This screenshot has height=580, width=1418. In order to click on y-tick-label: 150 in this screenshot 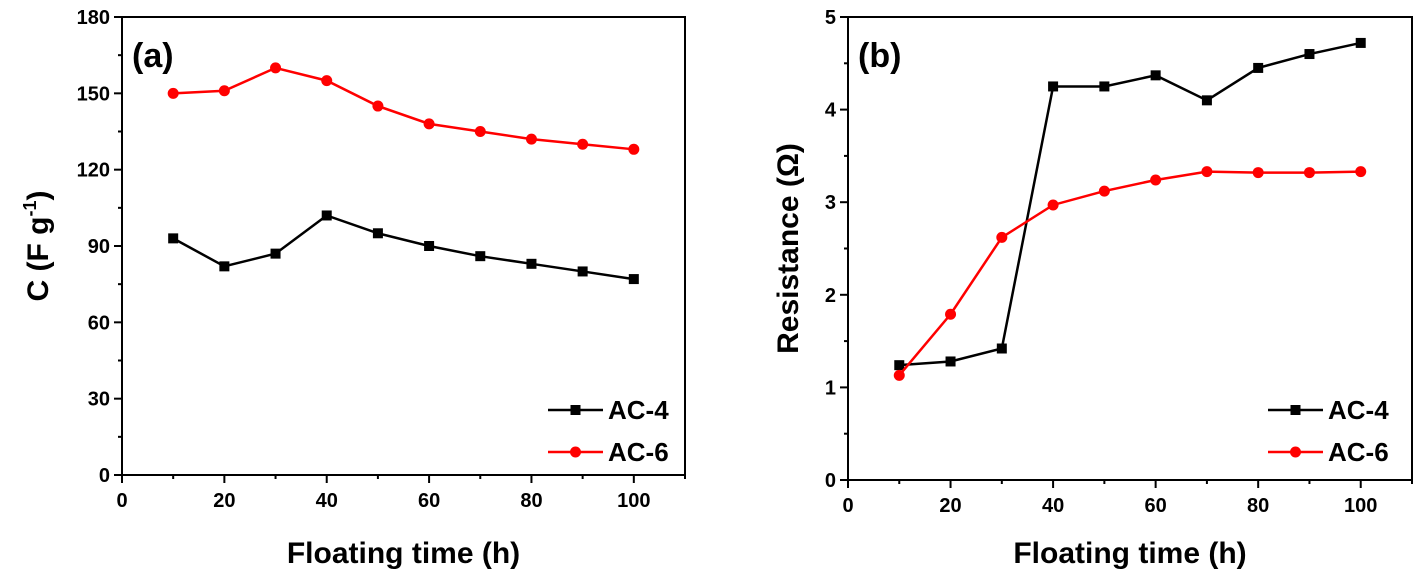, I will do `click(93, 94)`.